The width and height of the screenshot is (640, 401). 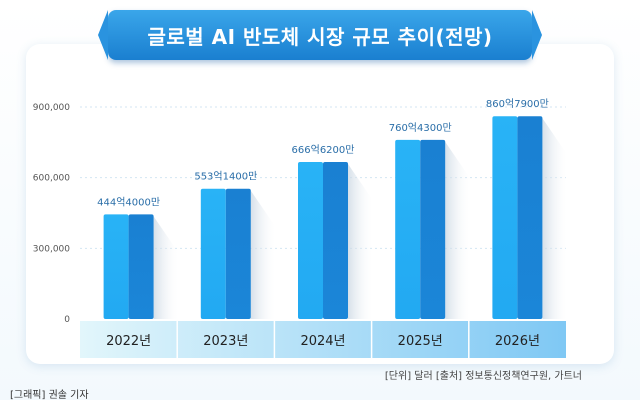 I want to click on x-tick-label: 2023년, so click(x=225, y=341).